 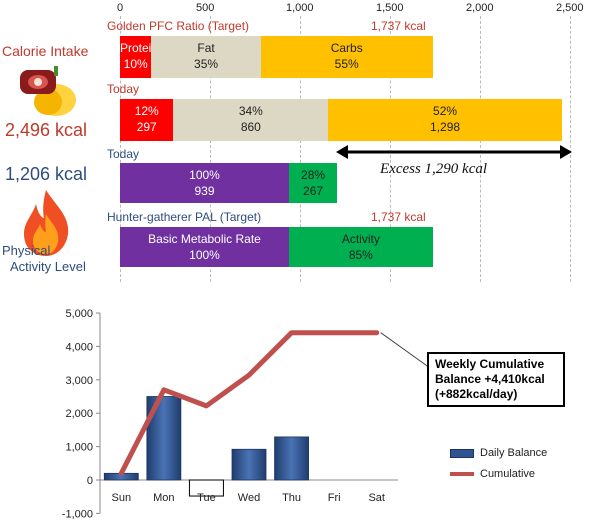 What do you see at coordinates (570, 8) in the screenshot?
I see `top-tick-label: 2,500` at bounding box center [570, 8].